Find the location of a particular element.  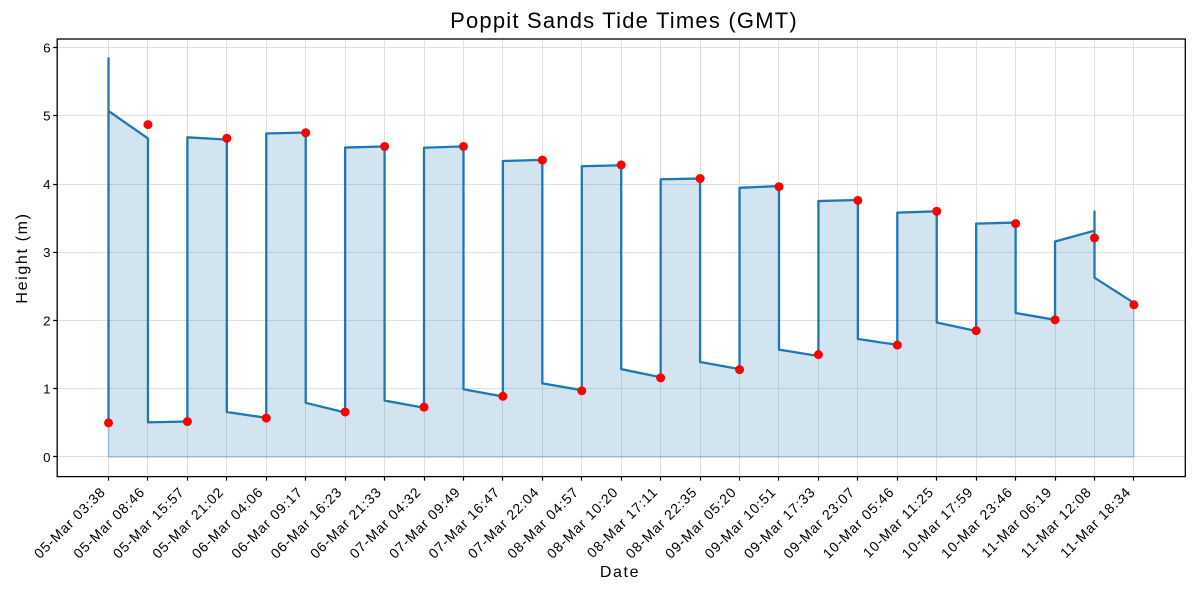

svg-text: Poppit Sands Tide Times (GMT) is located at coordinates (624, 20).